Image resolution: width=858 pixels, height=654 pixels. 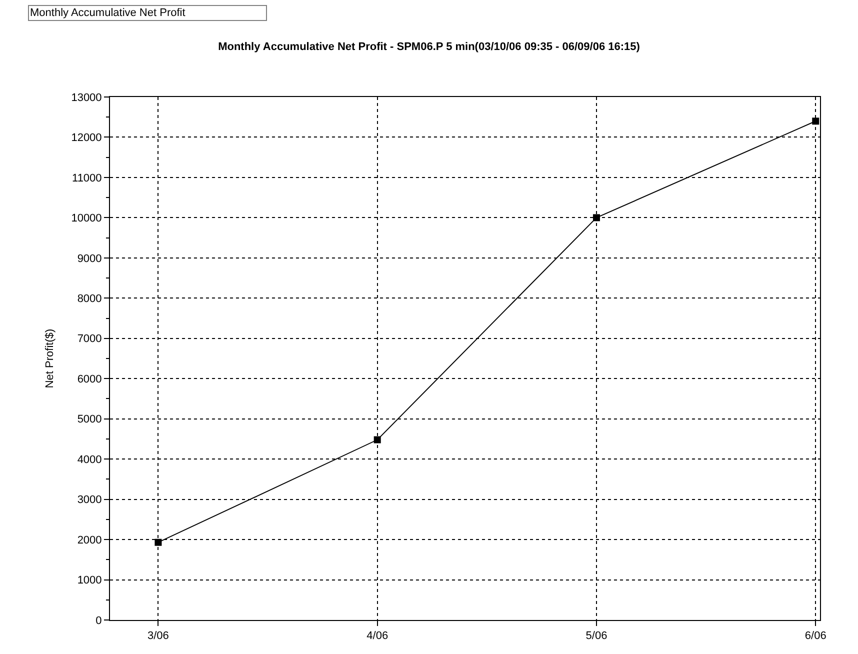 What do you see at coordinates (89, 258) in the screenshot?
I see `y-tick-label: 9000` at bounding box center [89, 258].